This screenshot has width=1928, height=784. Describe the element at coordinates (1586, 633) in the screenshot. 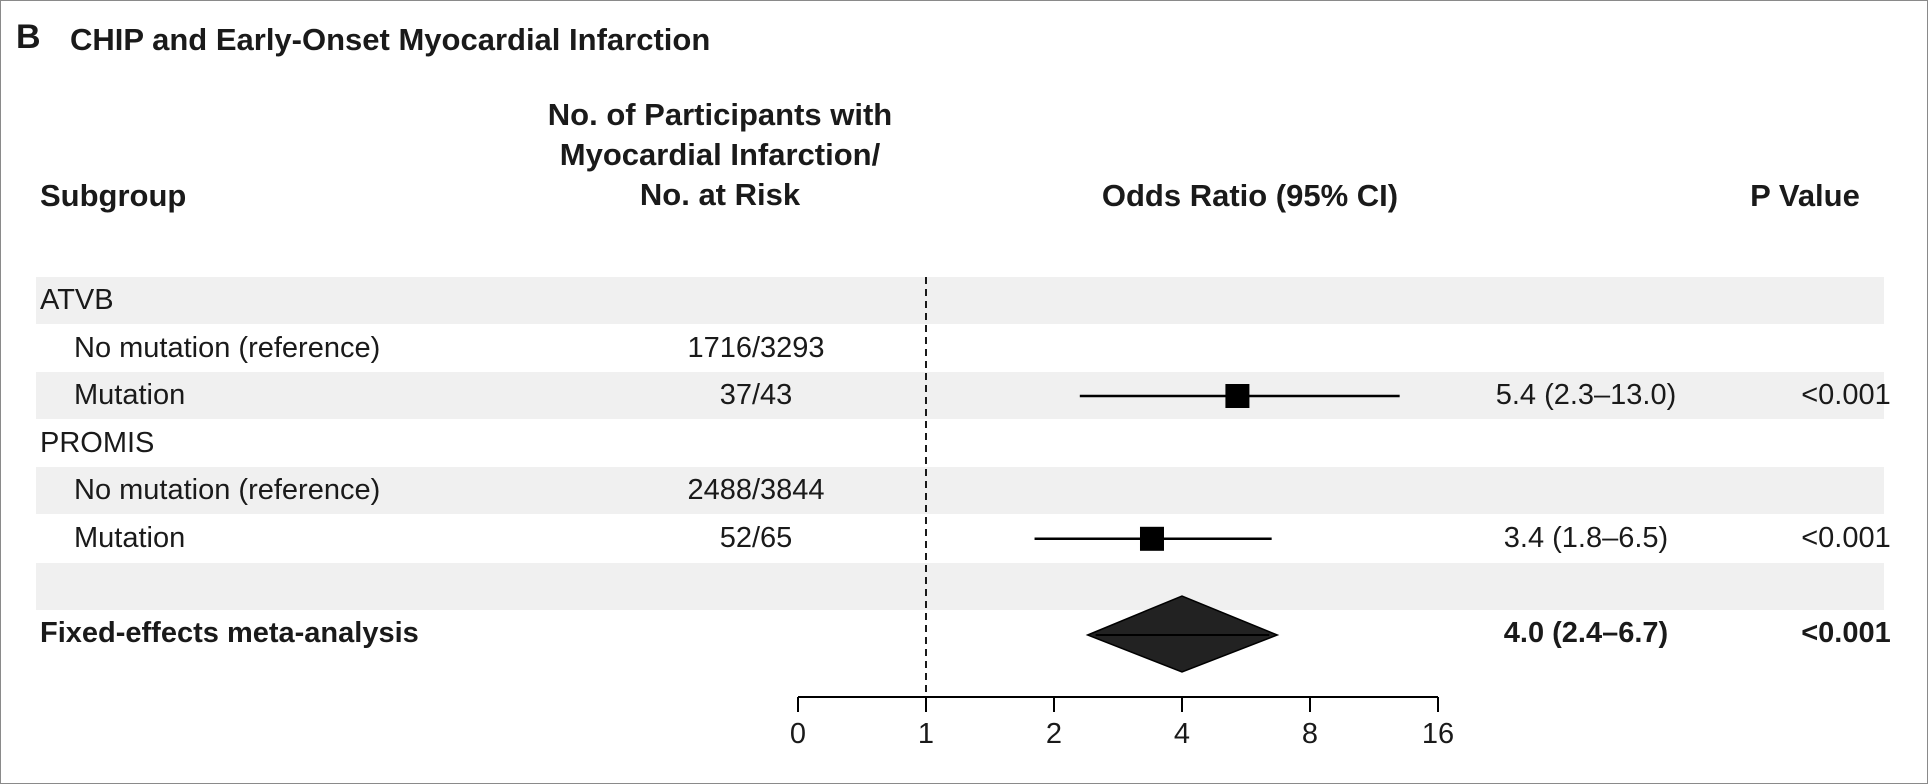

I see `row-odds-ratio: 4.0 (2.4–6.7)` at that location.